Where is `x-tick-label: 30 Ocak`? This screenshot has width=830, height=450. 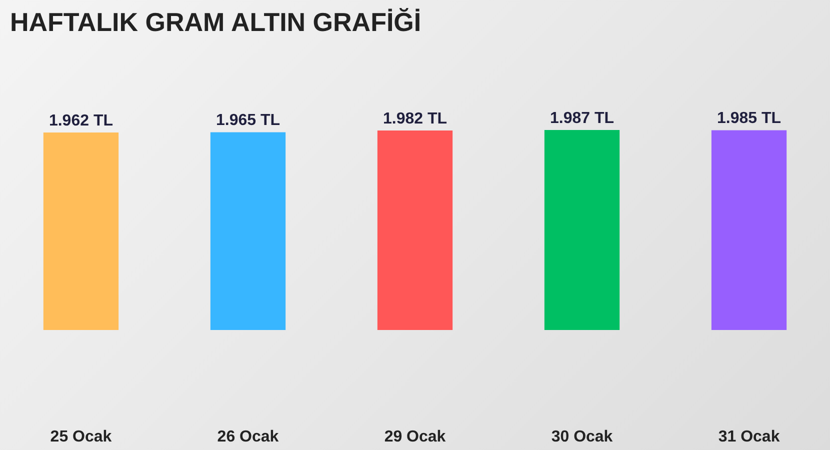
x-tick-label: 30 Ocak is located at coordinates (582, 437).